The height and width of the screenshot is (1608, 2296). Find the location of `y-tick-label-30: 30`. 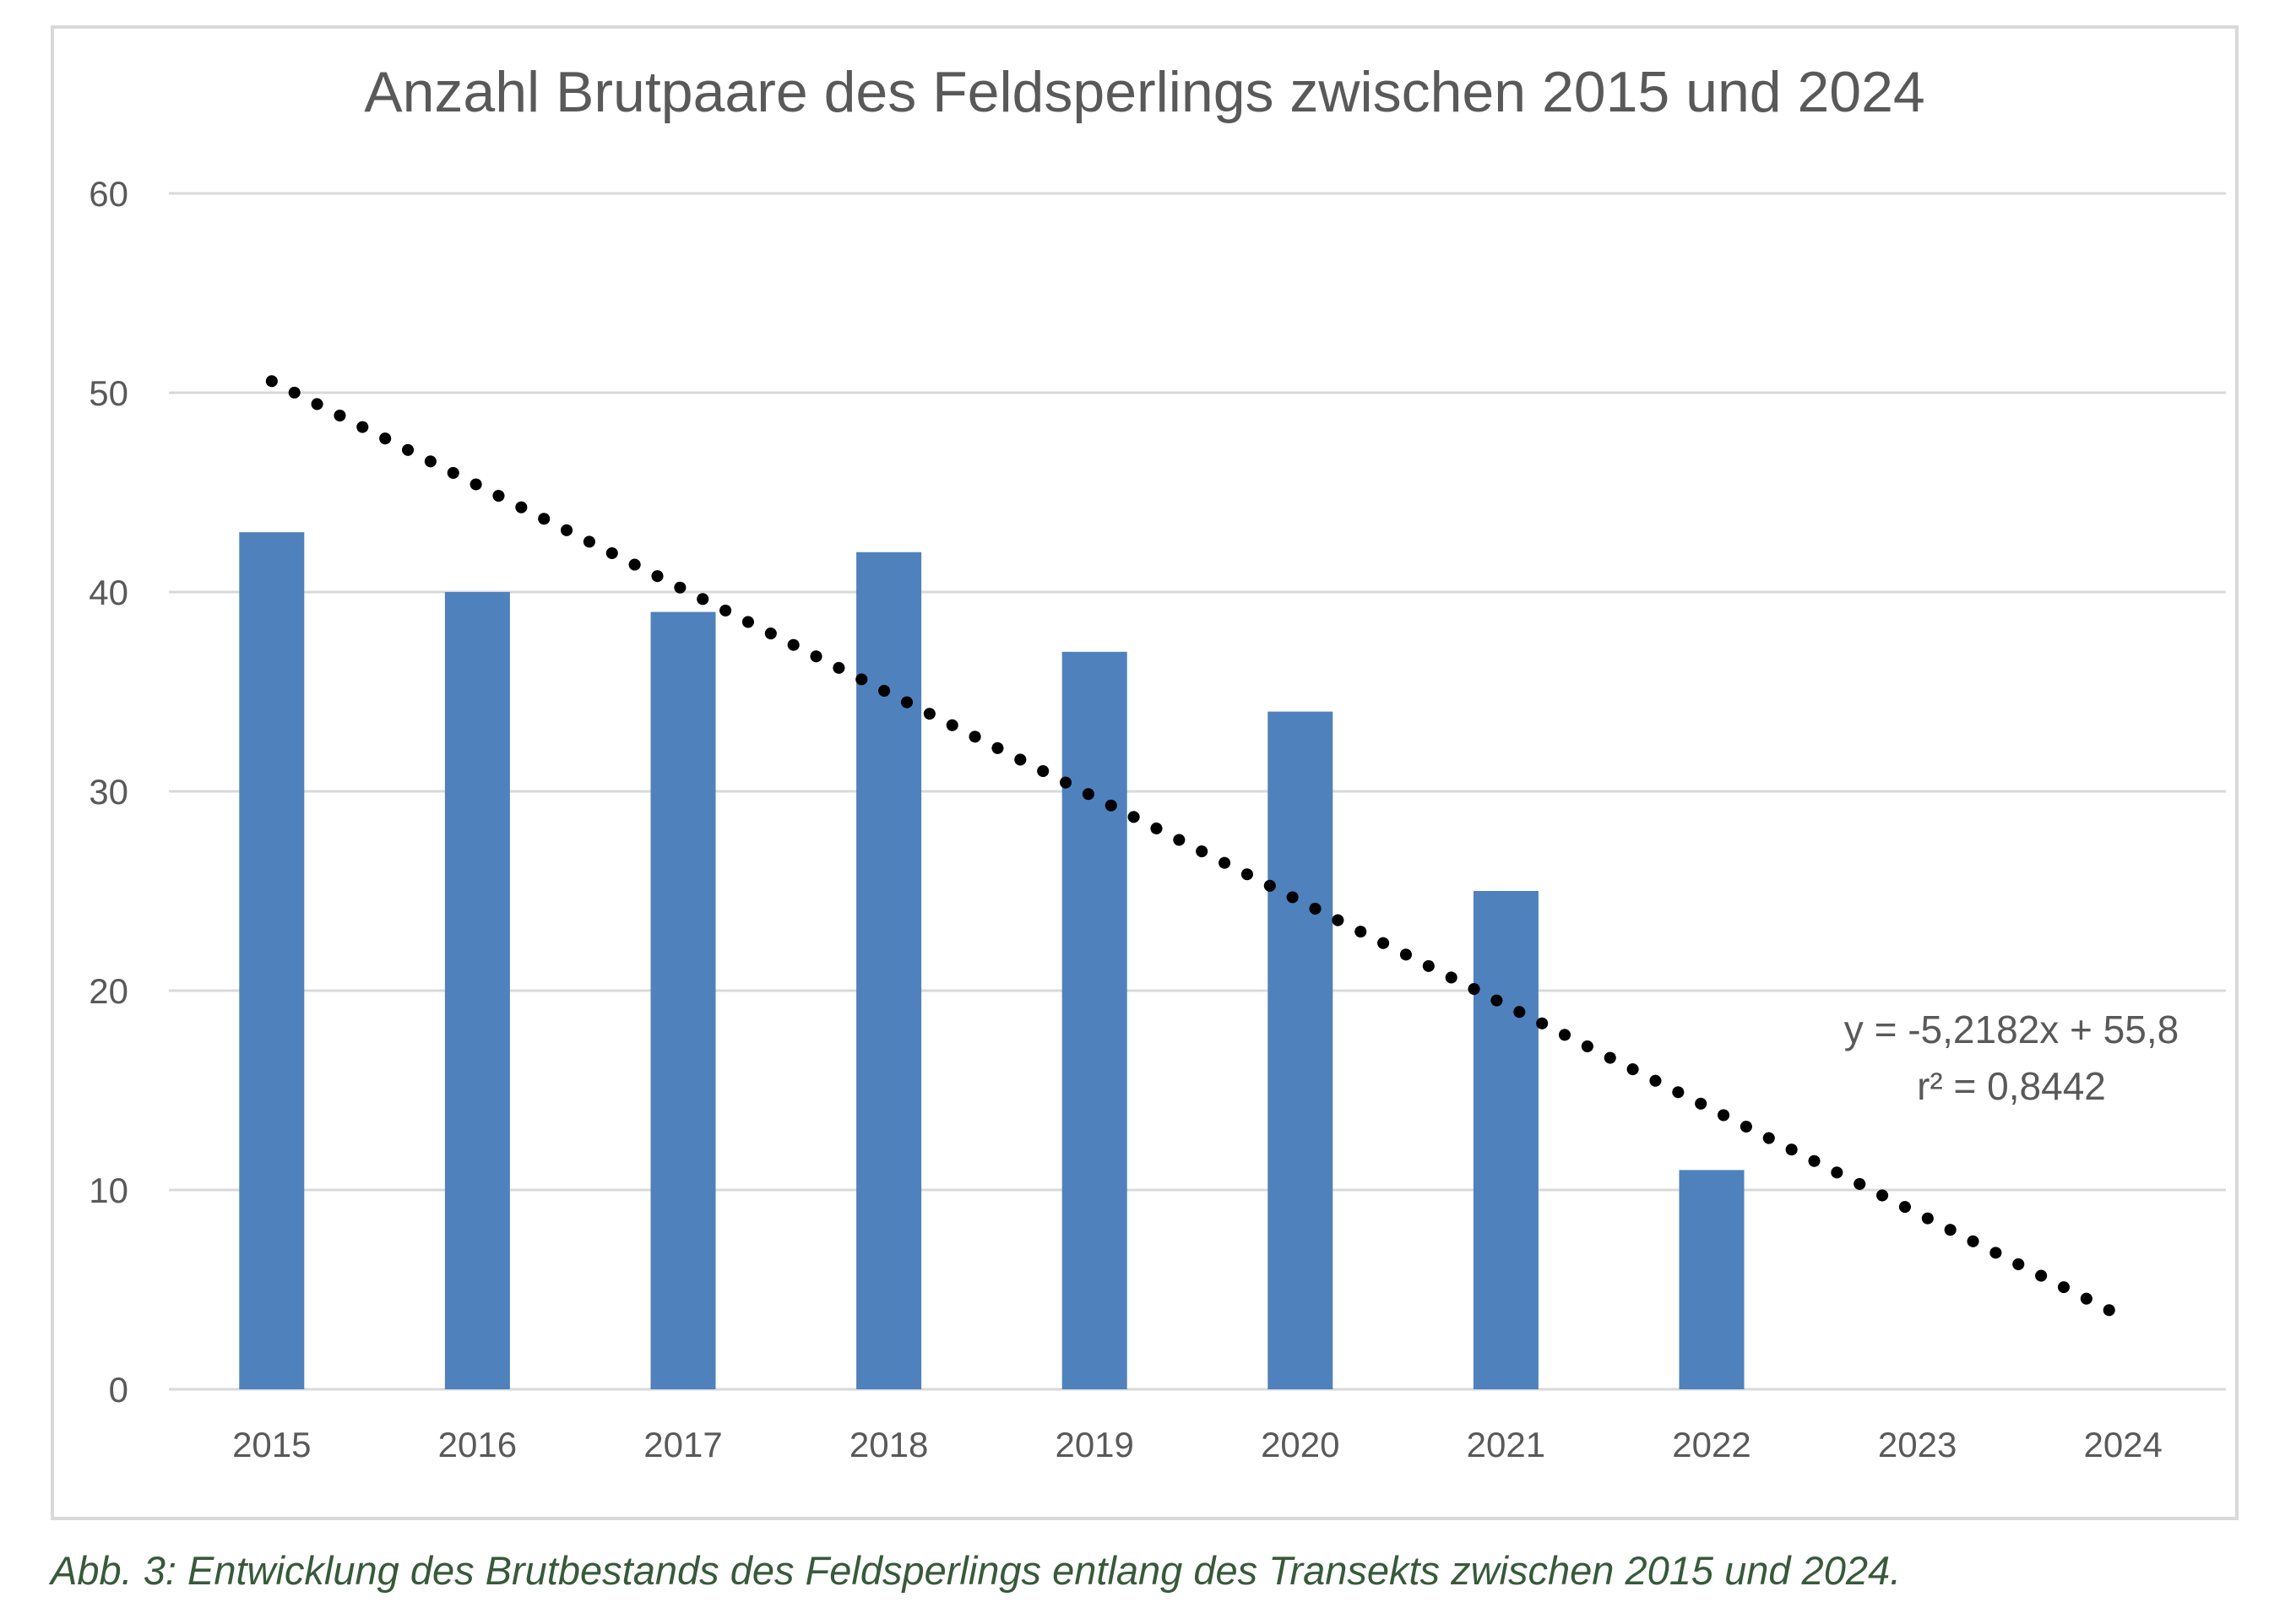

y-tick-label-30: 30 is located at coordinates (108, 792).